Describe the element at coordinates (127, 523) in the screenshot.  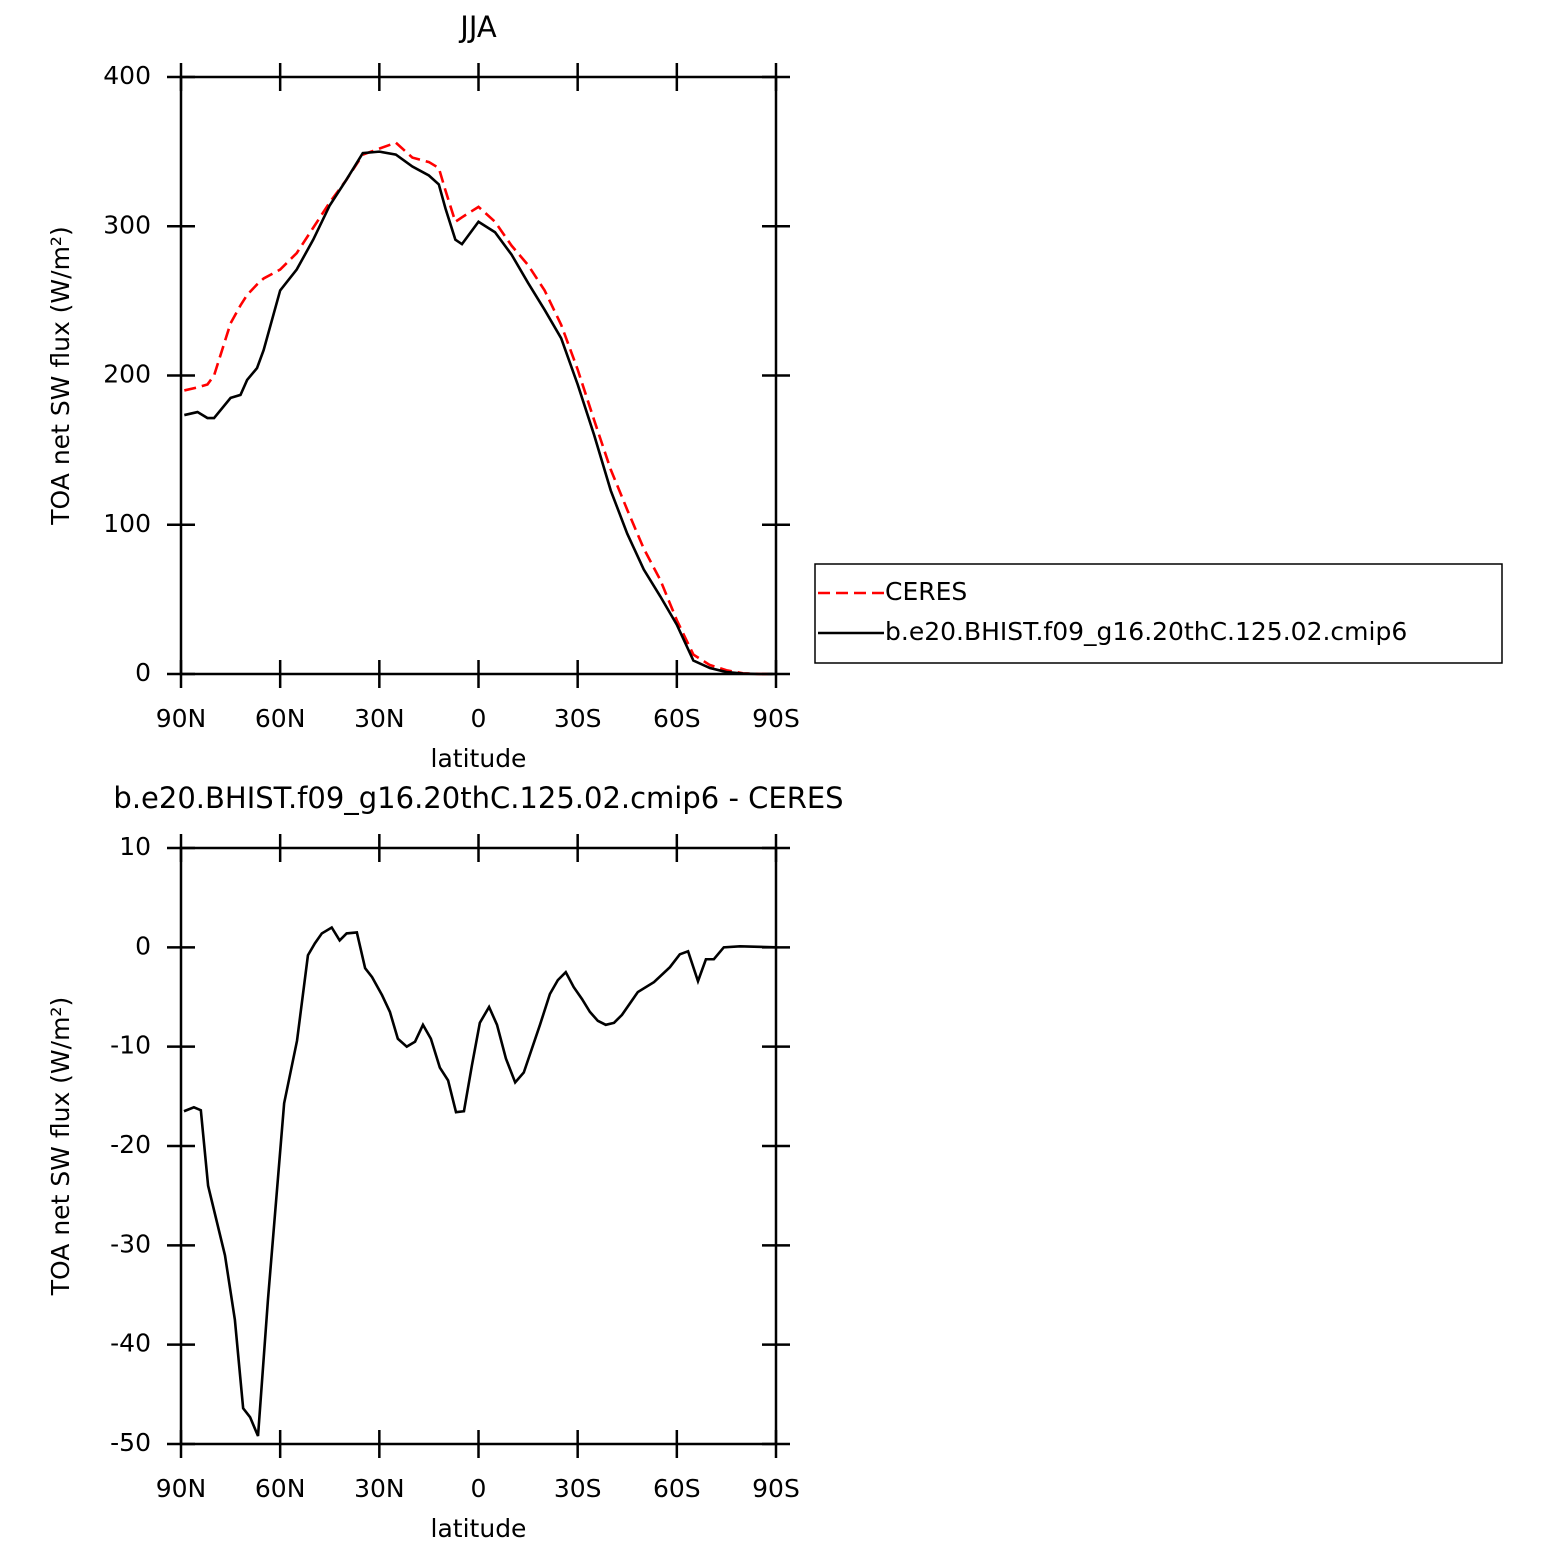
I see `y-tick-label: 100` at that location.